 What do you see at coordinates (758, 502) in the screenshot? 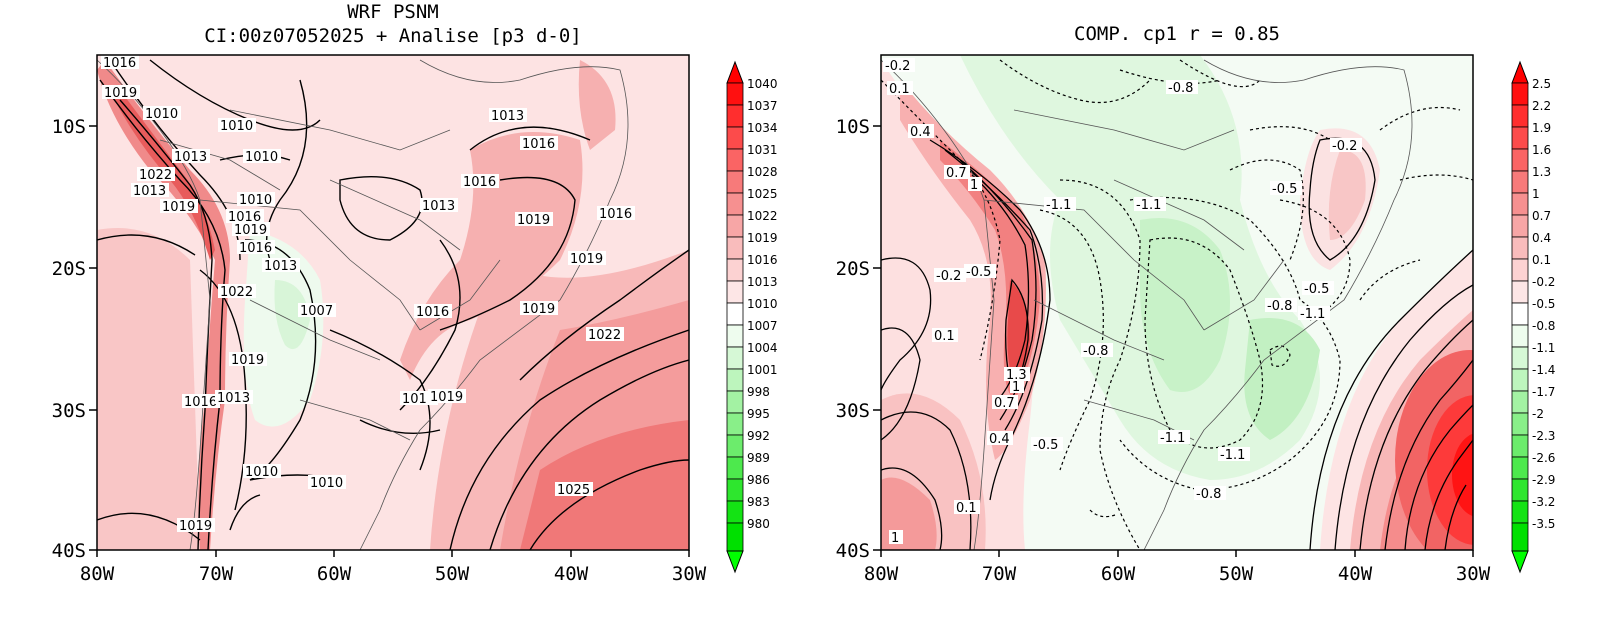
I see `colorbar-label: 983` at bounding box center [758, 502].